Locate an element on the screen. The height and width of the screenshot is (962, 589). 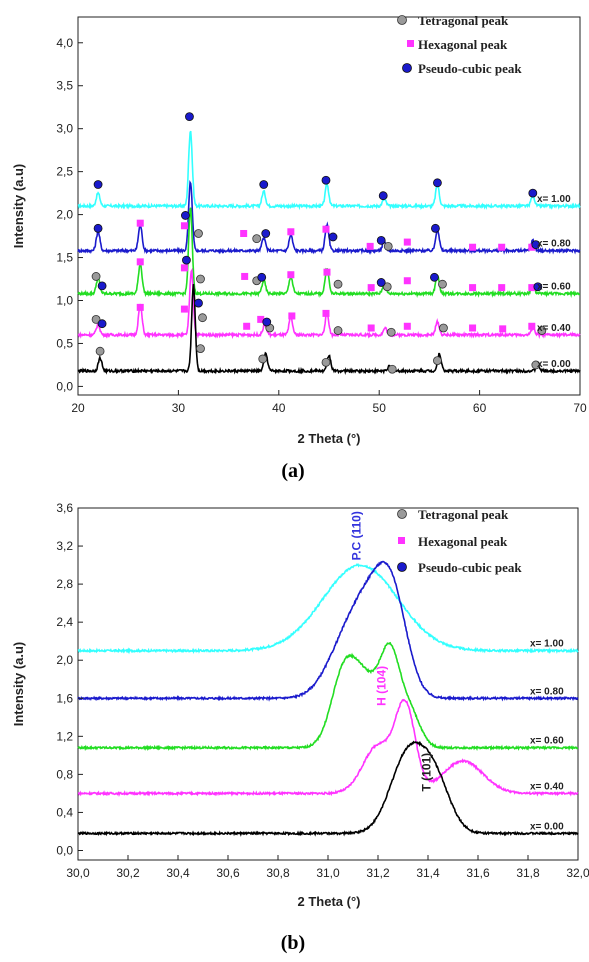
pseudo-cubic-legend-marker is located at coordinates (402, 567).